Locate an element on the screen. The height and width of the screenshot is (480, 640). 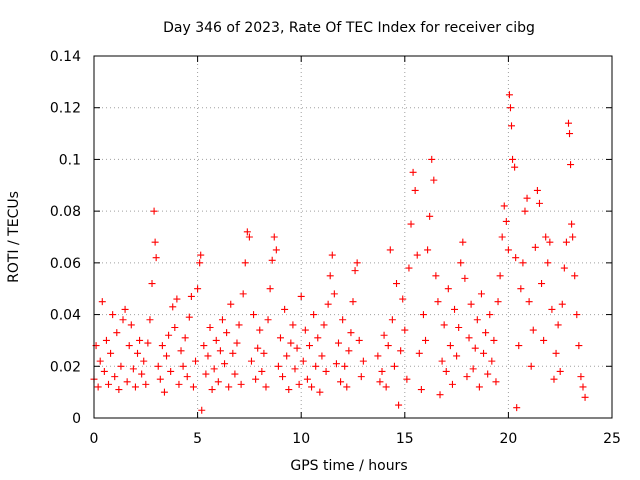
y-tick-label: 0.12 is located at coordinates (65, 109).